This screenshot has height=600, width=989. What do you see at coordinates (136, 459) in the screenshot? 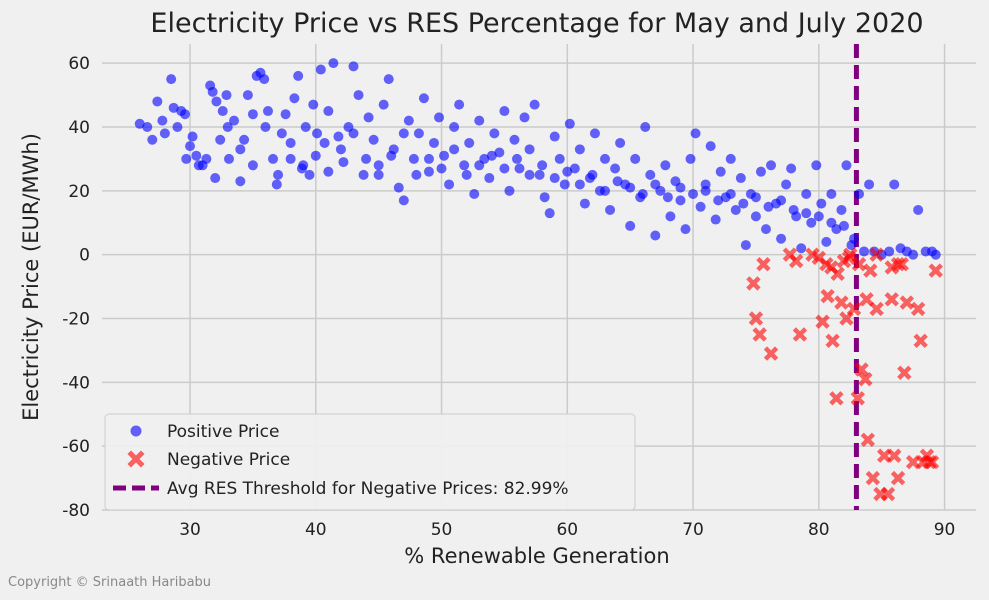
I see `legend-marker-negative` at bounding box center [136, 459].